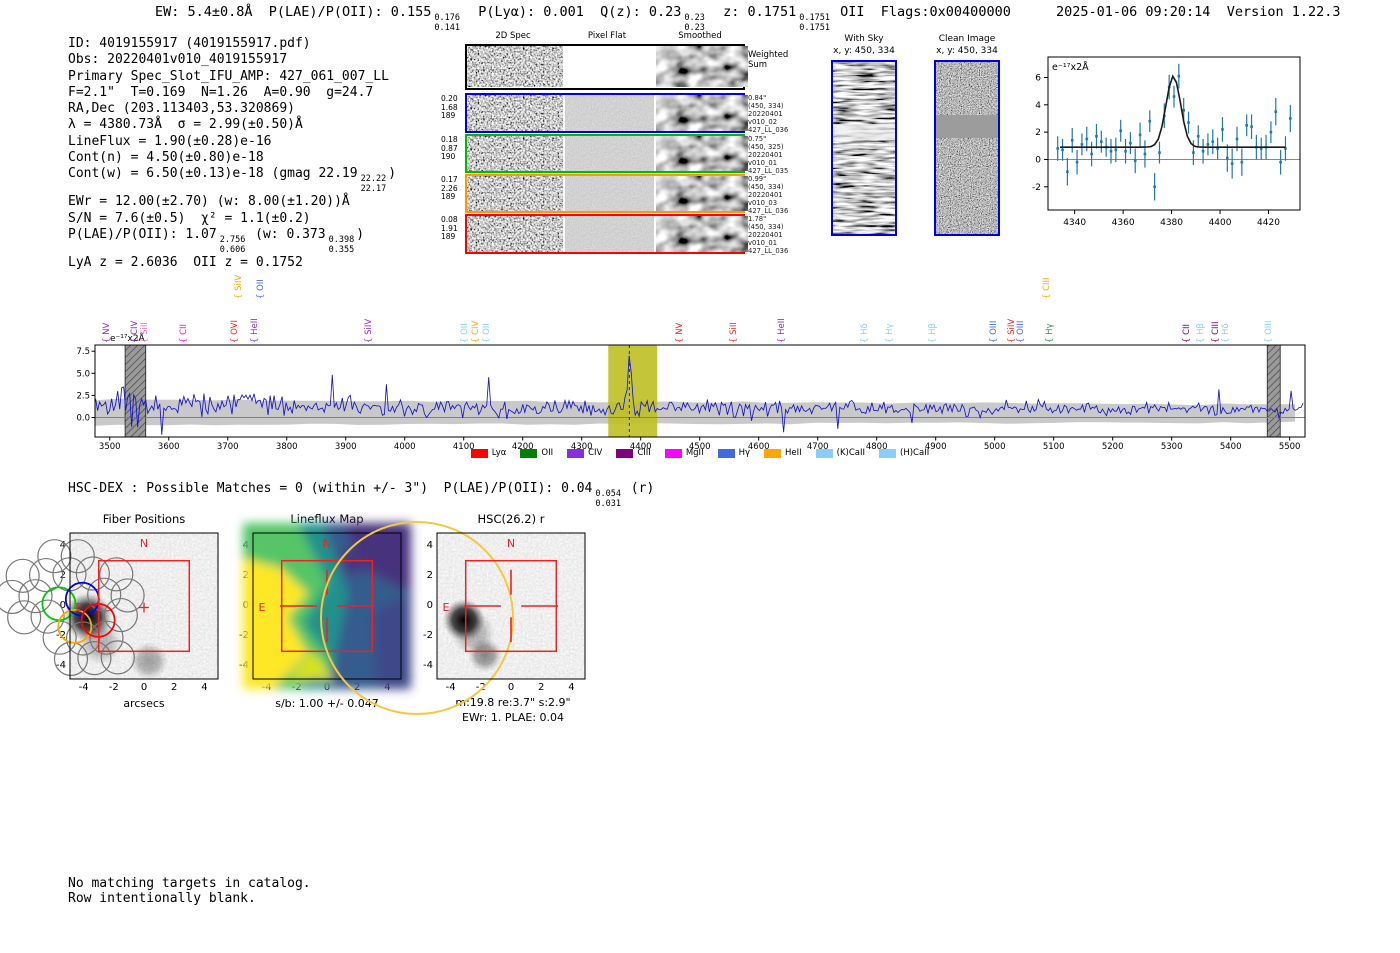  I want to click on clean-image-title: Clean Image, so click(967, 39).